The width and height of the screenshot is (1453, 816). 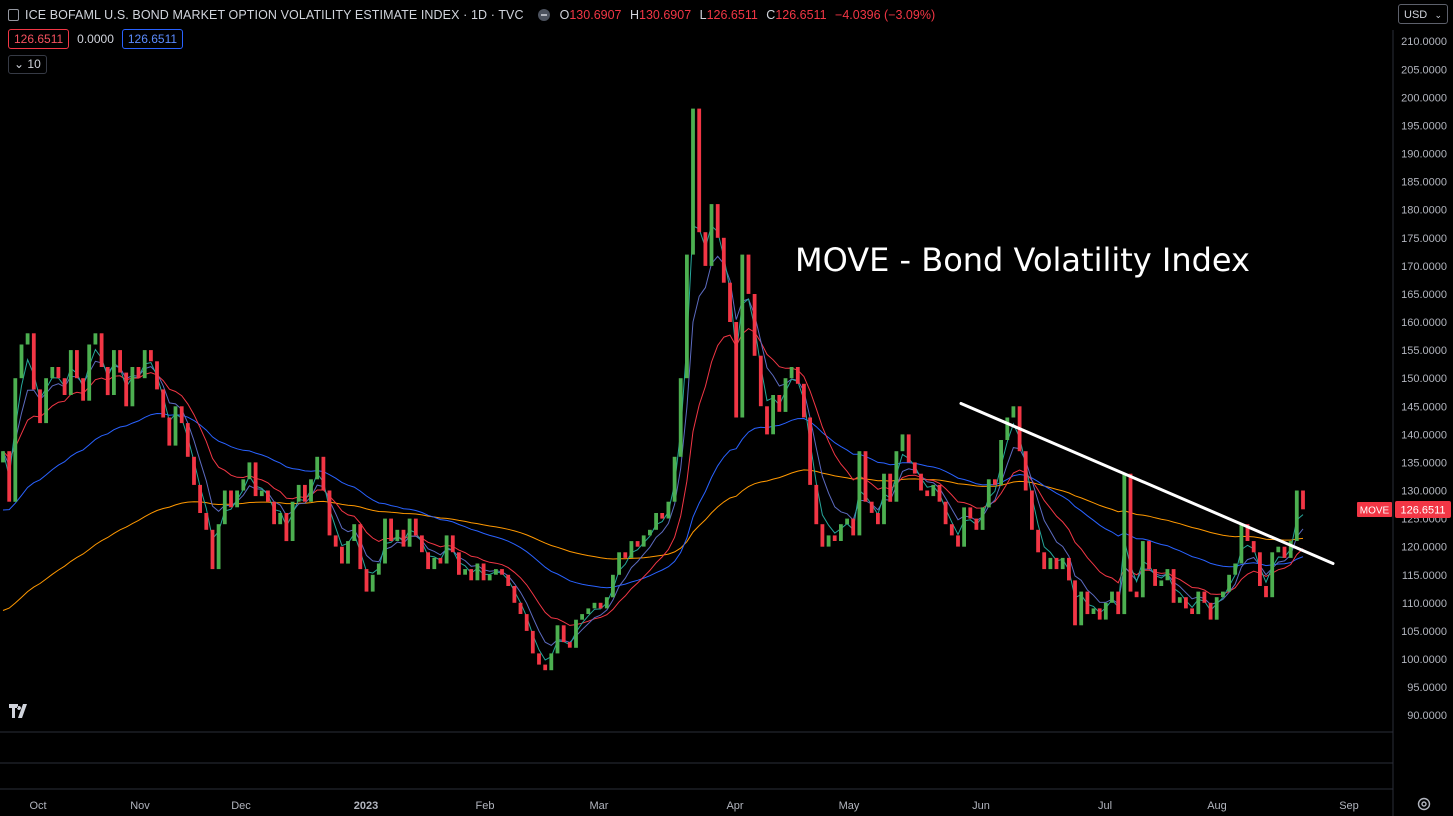 What do you see at coordinates (1424, 804) in the screenshot?
I see `settings-icon` at bounding box center [1424, 804].